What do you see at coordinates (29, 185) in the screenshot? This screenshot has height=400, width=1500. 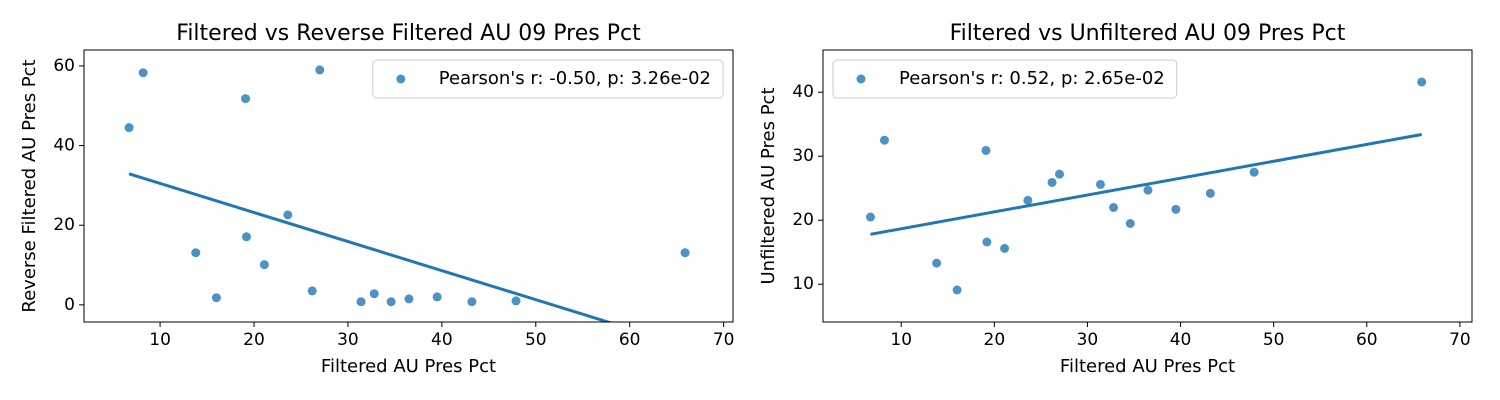 I see `y-axis-label: Reverse Filtered AU Pres Pct` at bounding box center [29, 185].